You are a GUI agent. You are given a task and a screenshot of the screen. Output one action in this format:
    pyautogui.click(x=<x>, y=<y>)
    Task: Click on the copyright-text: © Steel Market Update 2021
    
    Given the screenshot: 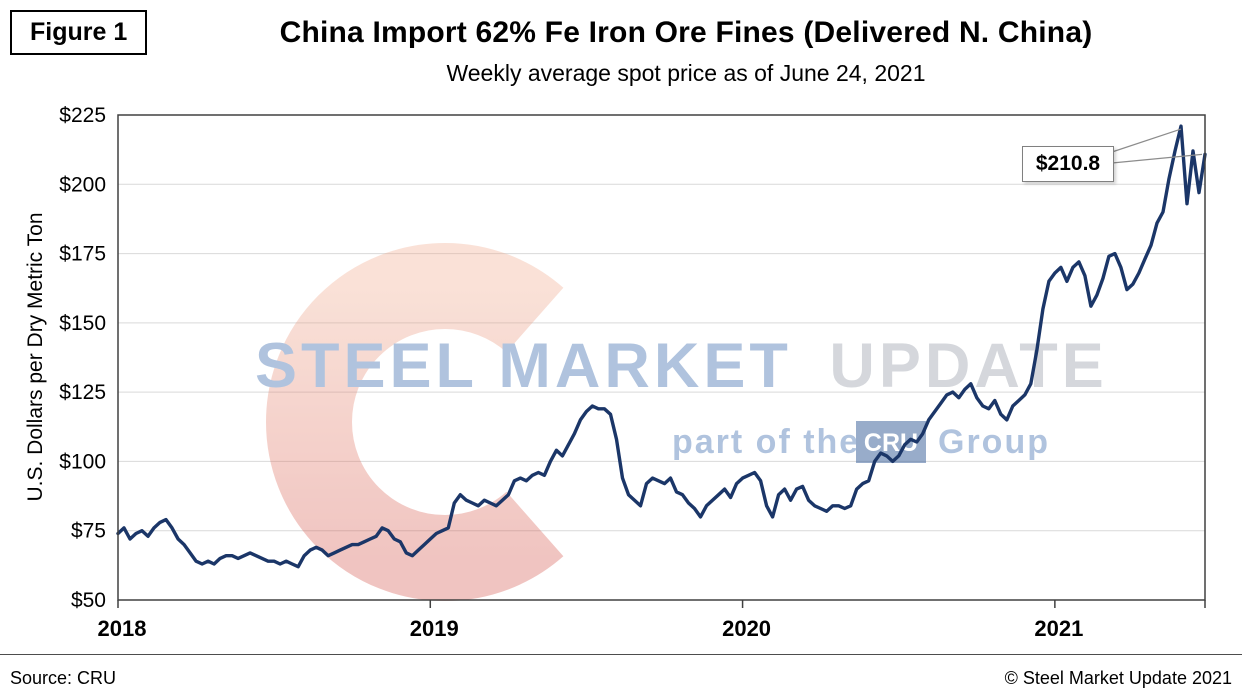 What is the action you would take?
    pyautogui.click(x=1118, y=678)
    